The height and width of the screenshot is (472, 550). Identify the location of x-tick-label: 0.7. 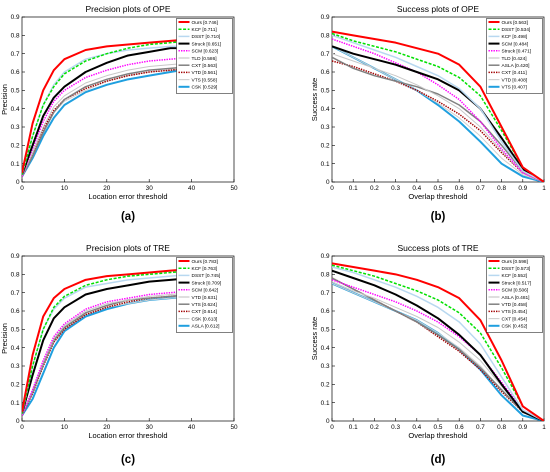
(480, 427).